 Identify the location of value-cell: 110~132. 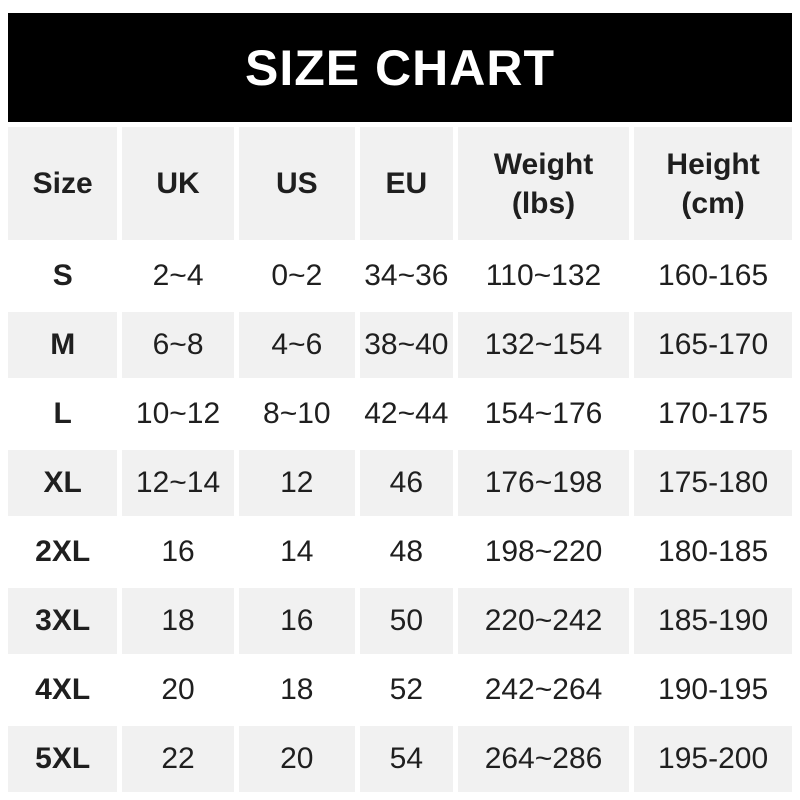
(543, 275).